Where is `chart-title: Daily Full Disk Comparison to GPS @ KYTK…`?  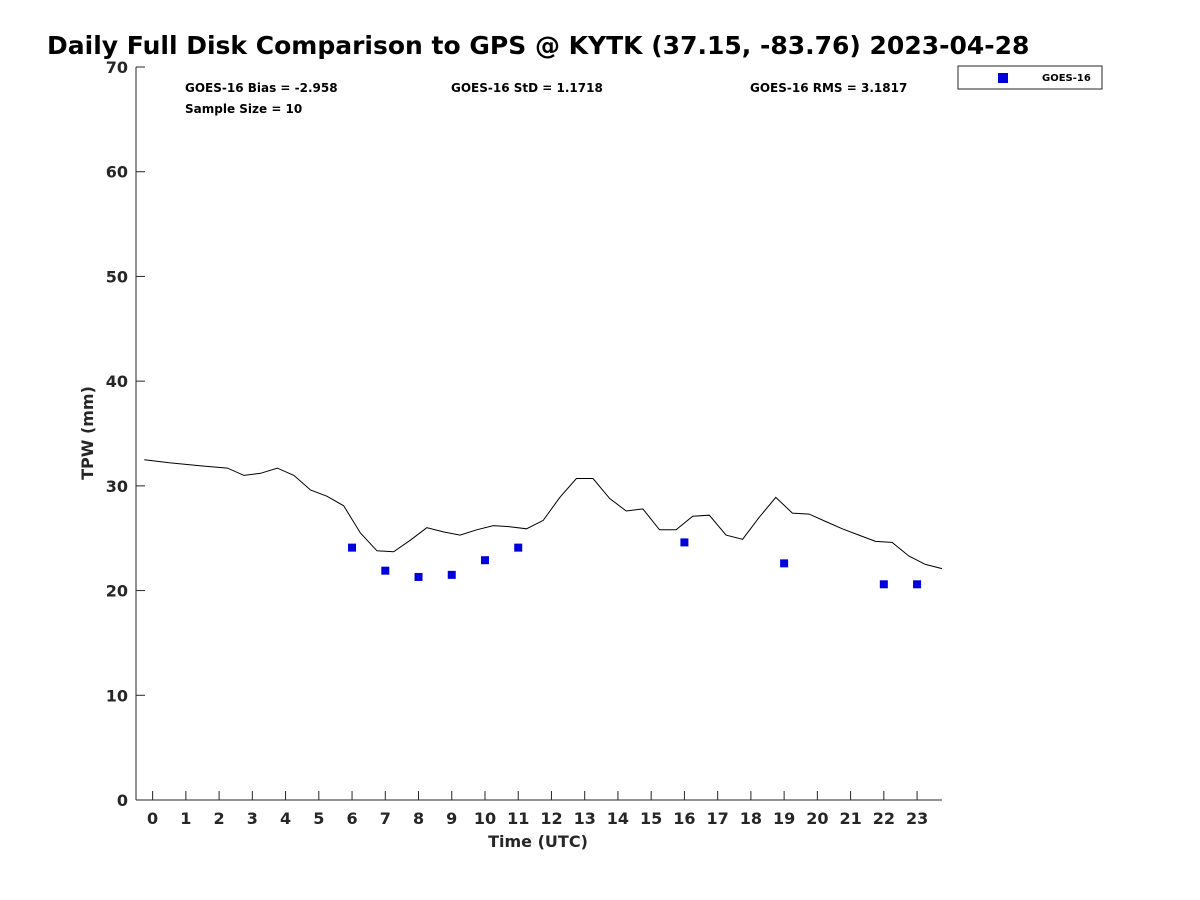
chart-title: Daily Full Disk Comparison to GPS @ KYTK… is located at coordinates (538, 45).